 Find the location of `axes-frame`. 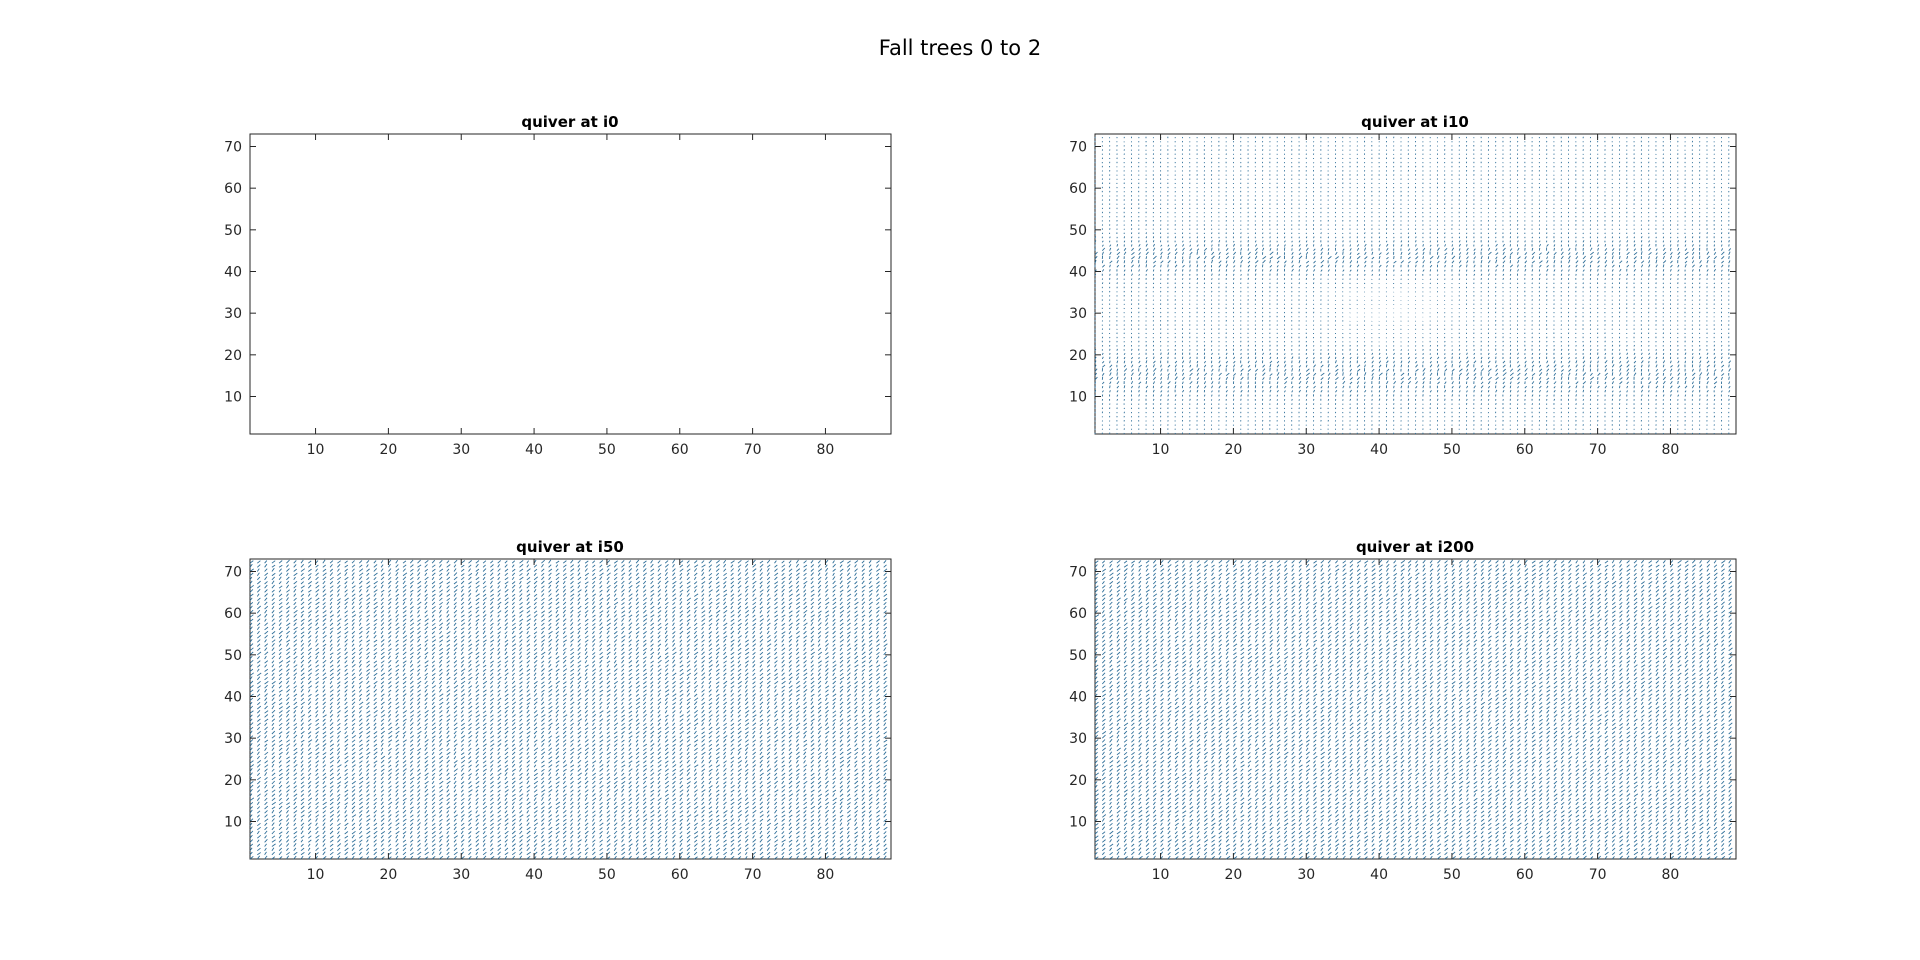

axes-frame is located at coordinates (570, 284).